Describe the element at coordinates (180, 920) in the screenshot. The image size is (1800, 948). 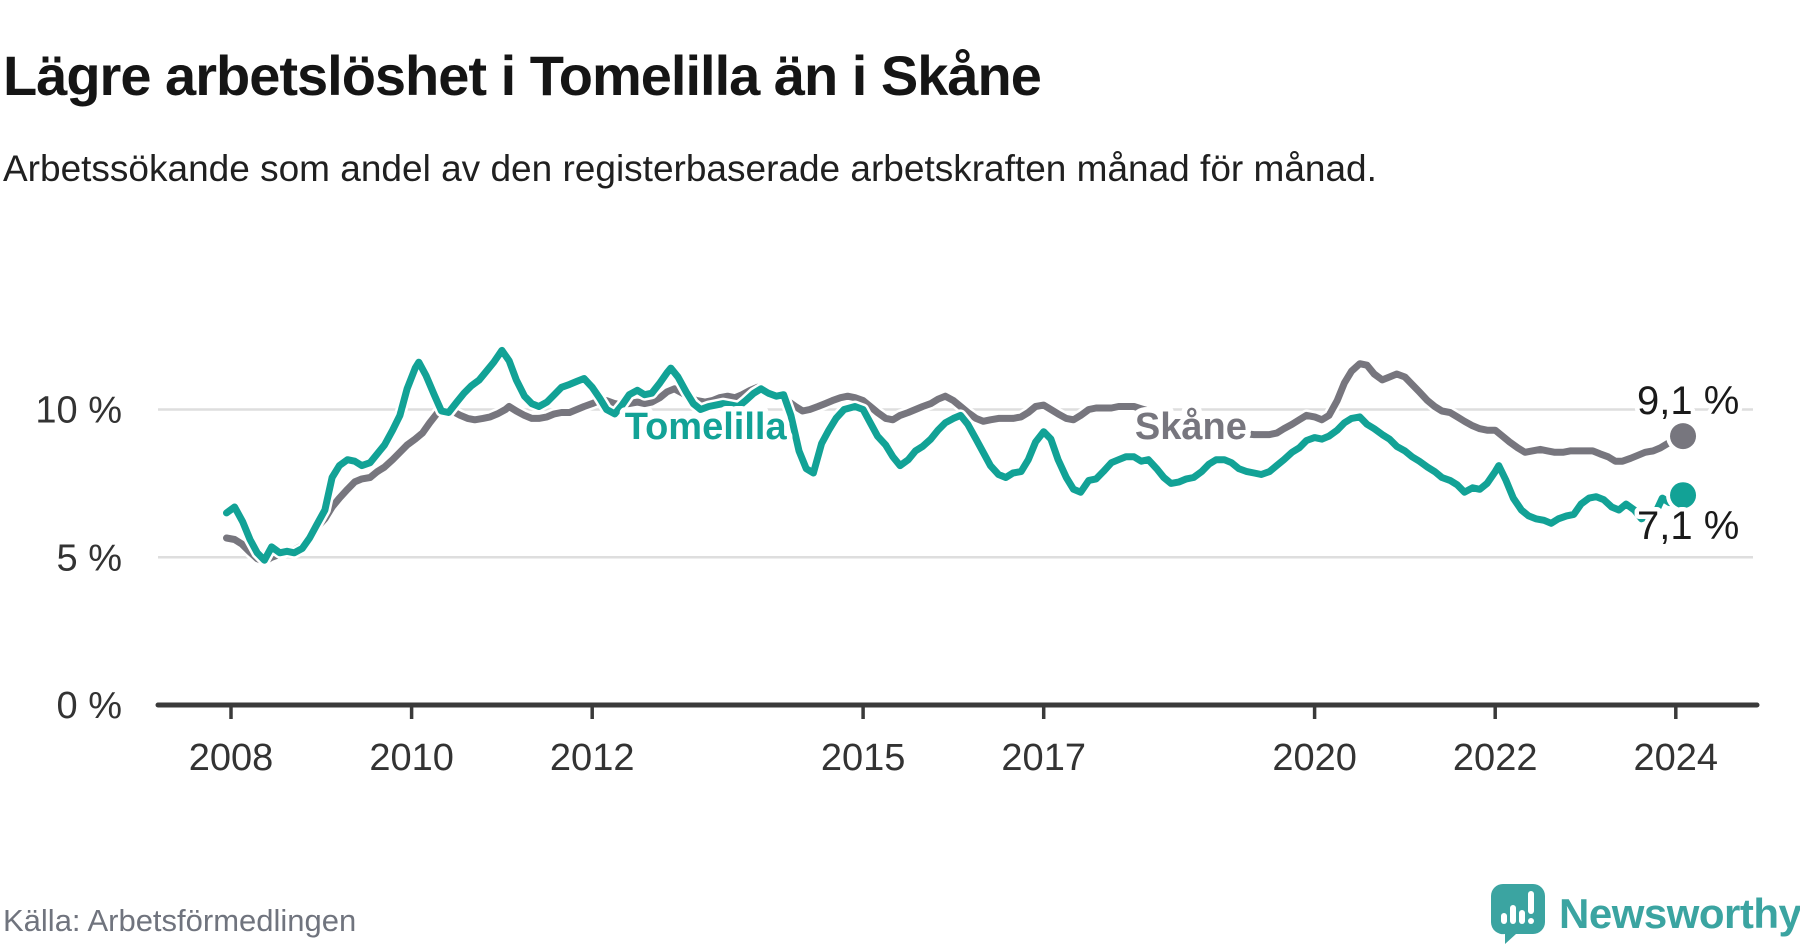
I see `source-note: Källa: Arbetsförmedlingen` at that location.